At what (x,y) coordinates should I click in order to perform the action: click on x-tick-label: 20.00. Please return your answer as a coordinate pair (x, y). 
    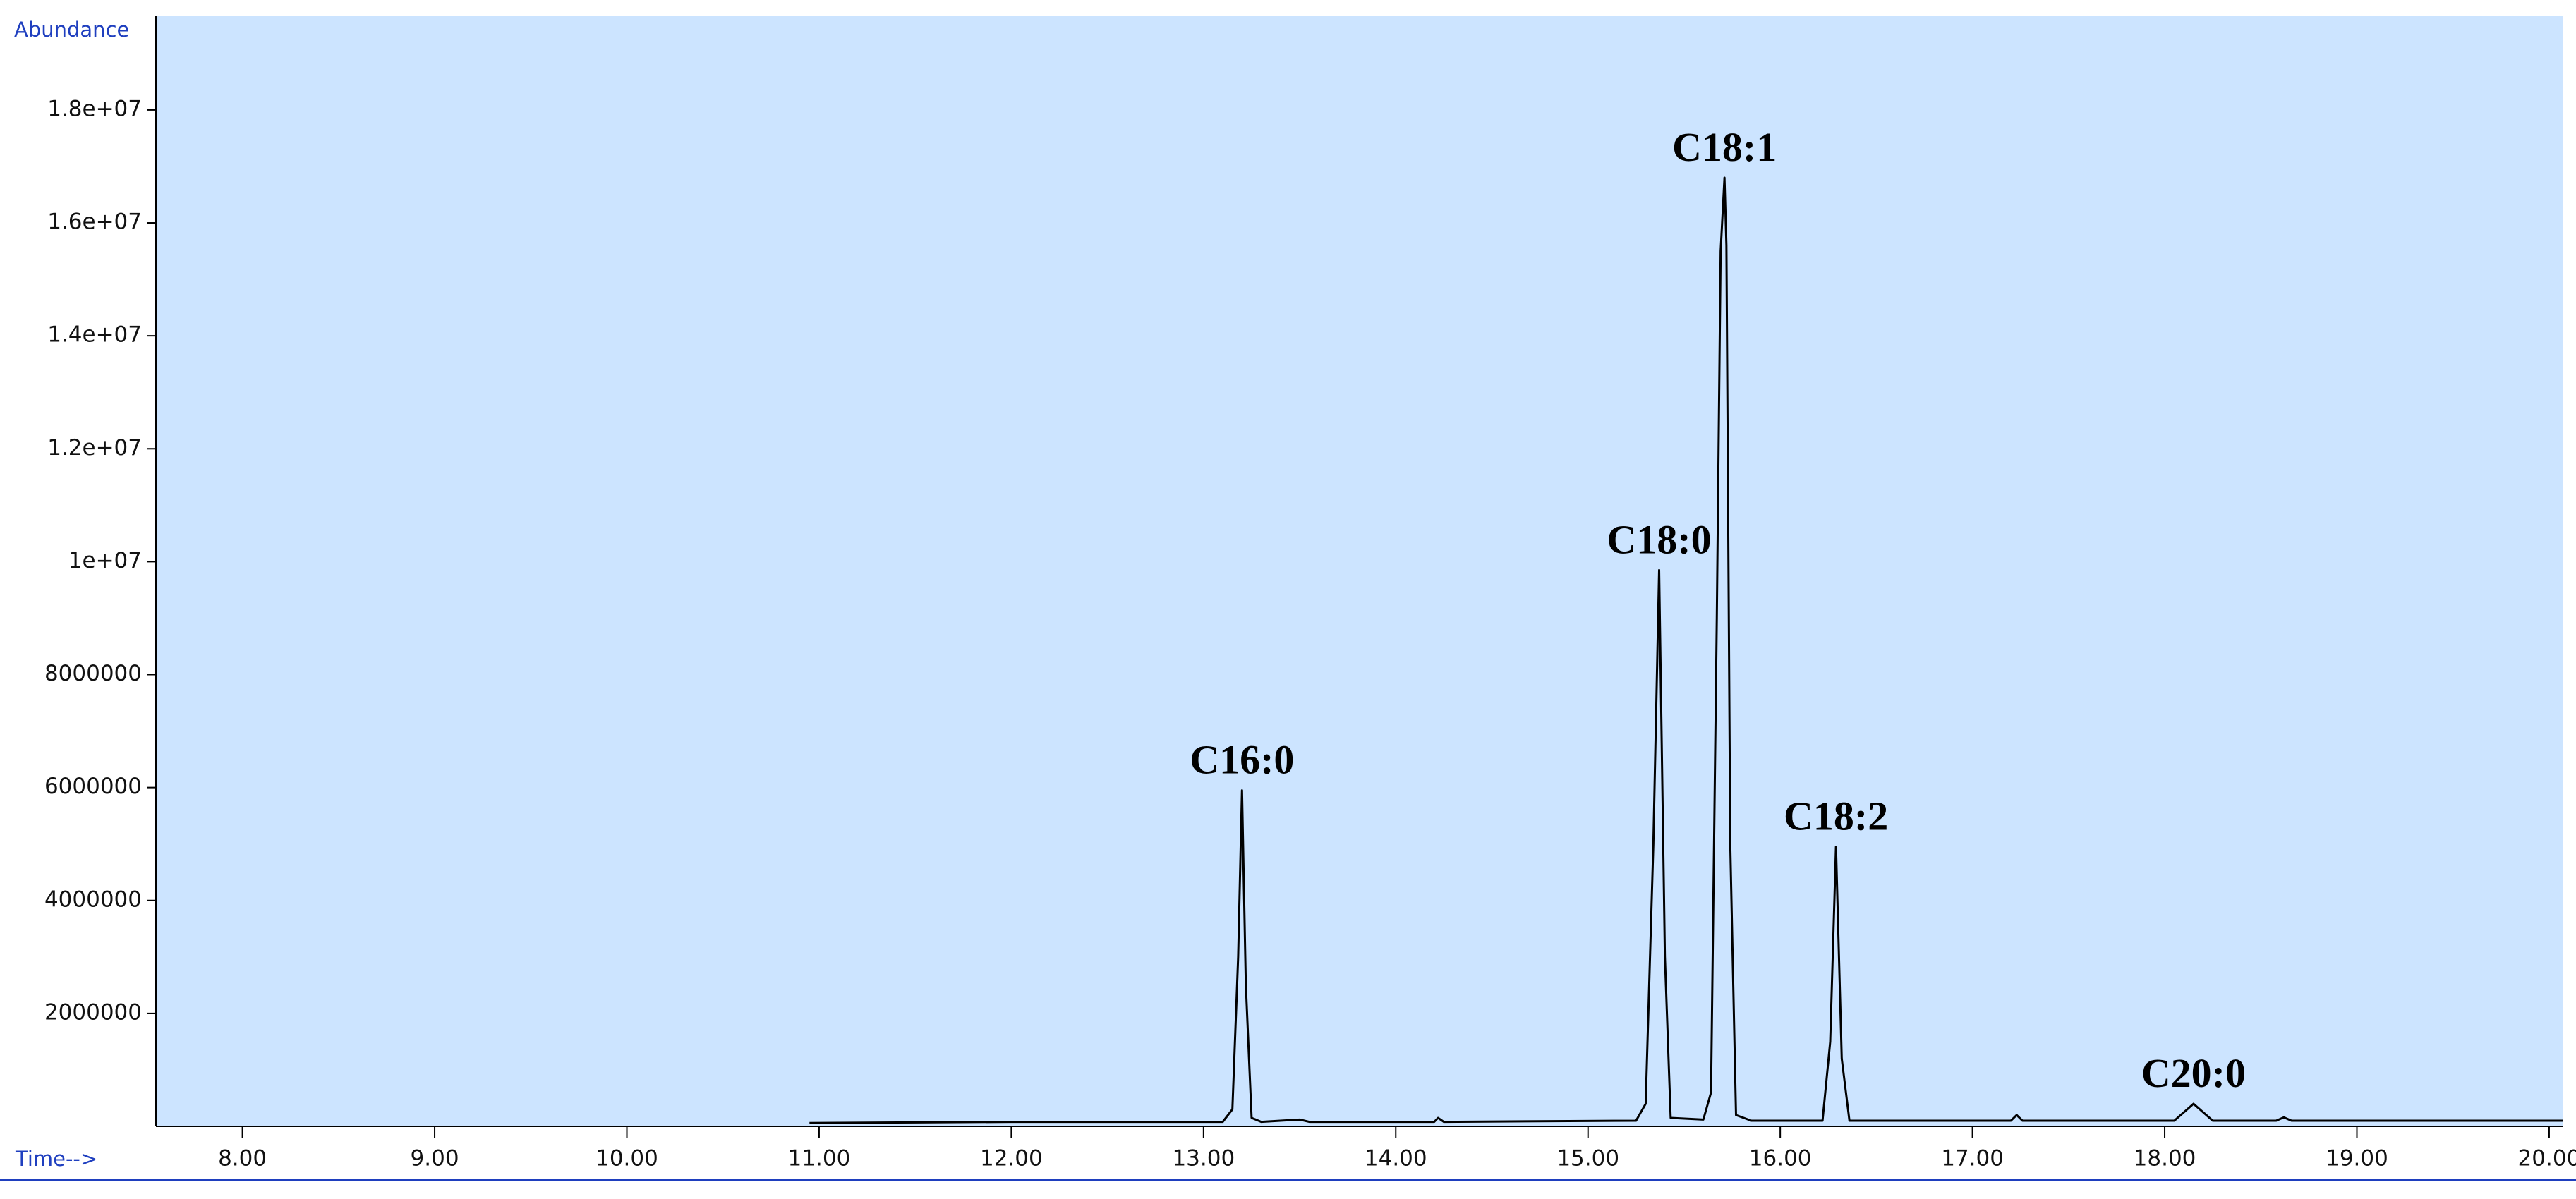
    Looking at the image, I should click on (2547, 1159).